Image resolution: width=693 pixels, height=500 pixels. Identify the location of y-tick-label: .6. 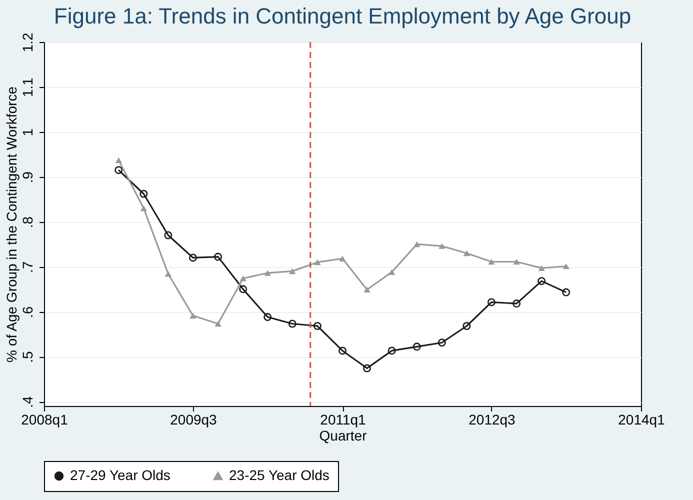
(28, 312).